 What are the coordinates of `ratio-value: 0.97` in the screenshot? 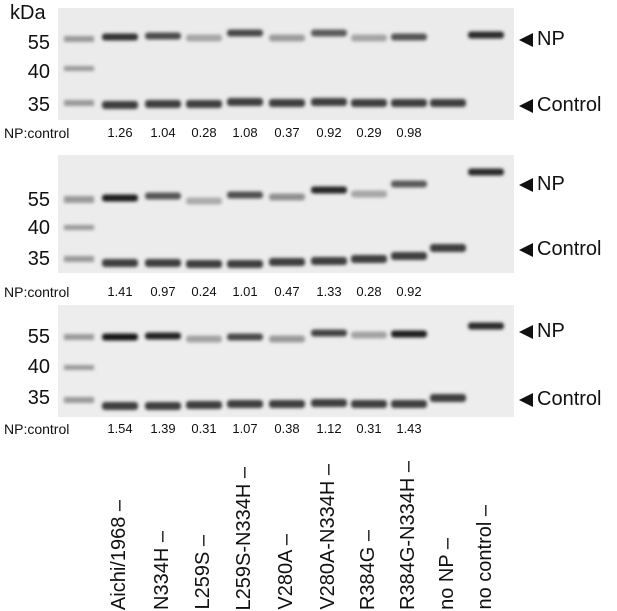 It's located at (163, 291).